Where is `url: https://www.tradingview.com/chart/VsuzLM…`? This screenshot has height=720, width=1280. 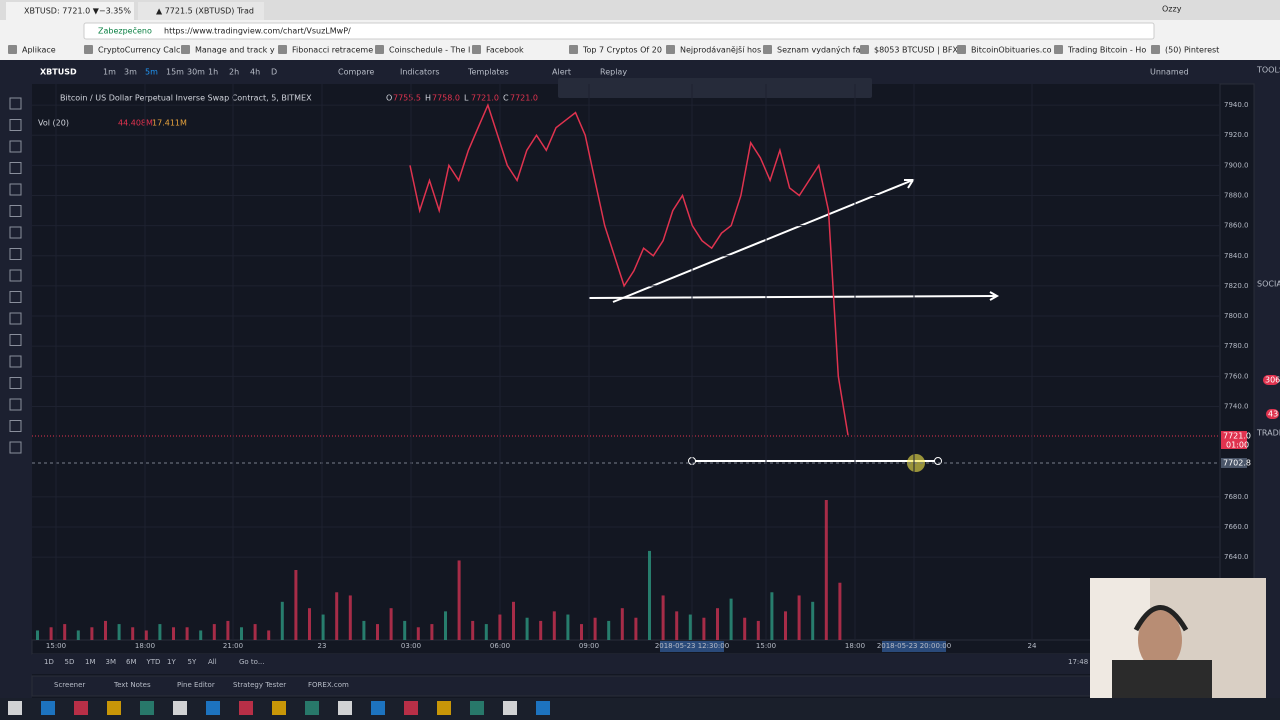 url: https://www.tradingview.com/chart/VsuzLM… is located at coordinates (257, 31).